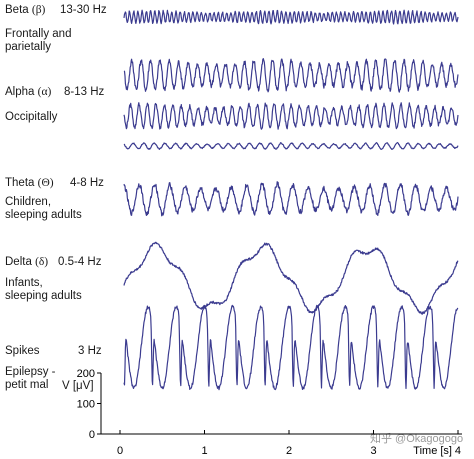 This screenshot has width=474, height=459. What do you see at coordinates (289, 451) in the screenshot?
I see `x-tick-label: 2` at bounding box center [289, 451].